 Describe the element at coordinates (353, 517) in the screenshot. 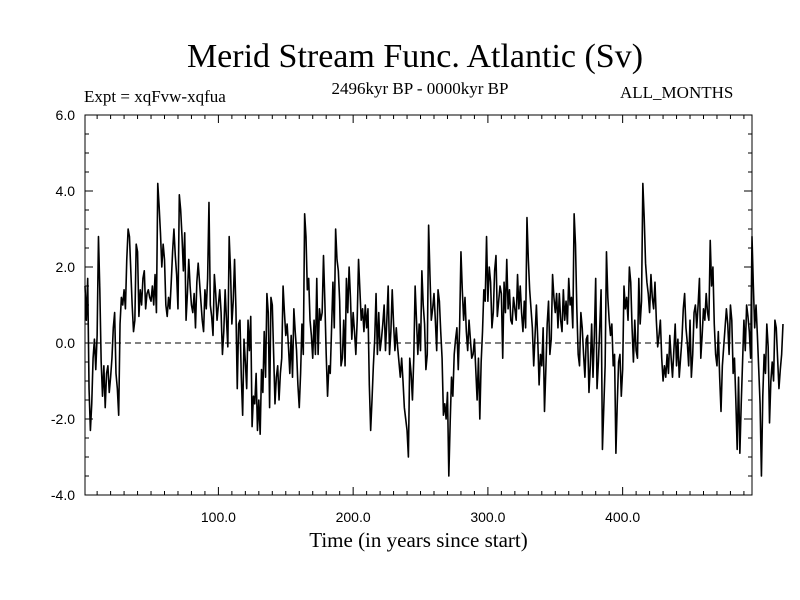

I see `x-tick-label: 200.0` at that location.